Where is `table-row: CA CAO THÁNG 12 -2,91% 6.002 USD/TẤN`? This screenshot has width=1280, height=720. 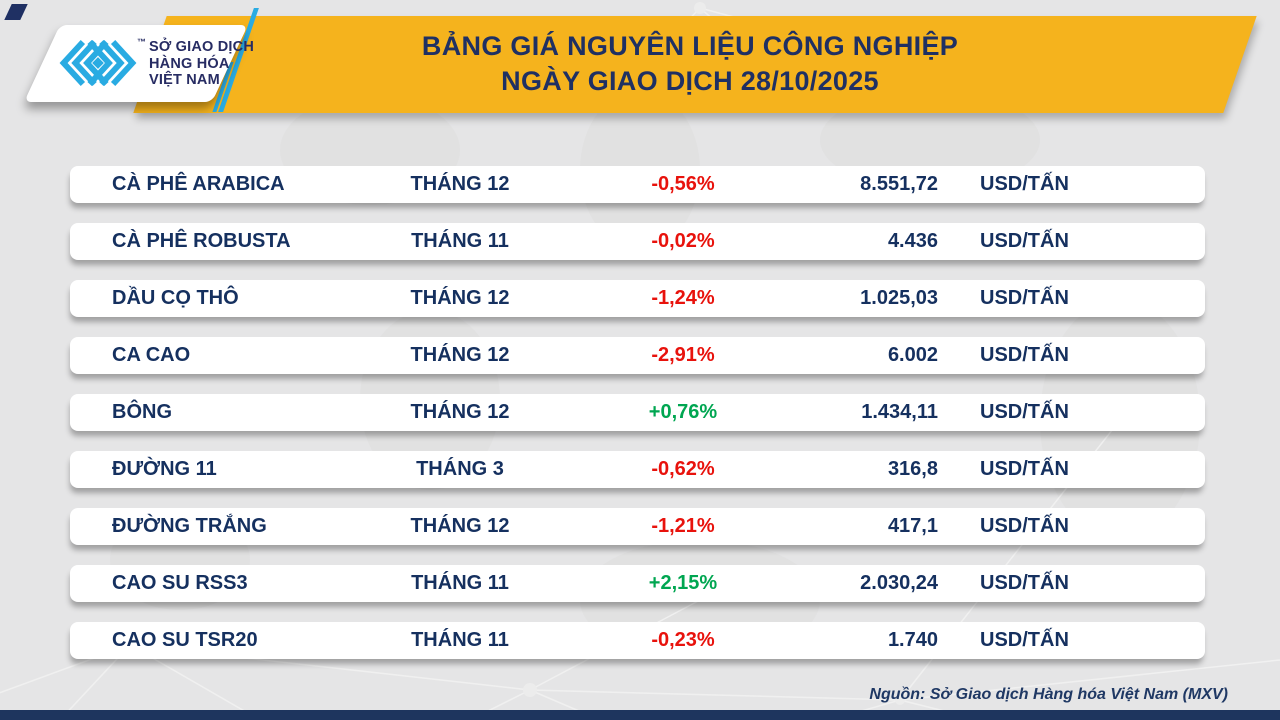
table-row: CA CAO THÁNG 12 -2,91% 6.002 USD/TẤN is located at coordinates (637, 355).